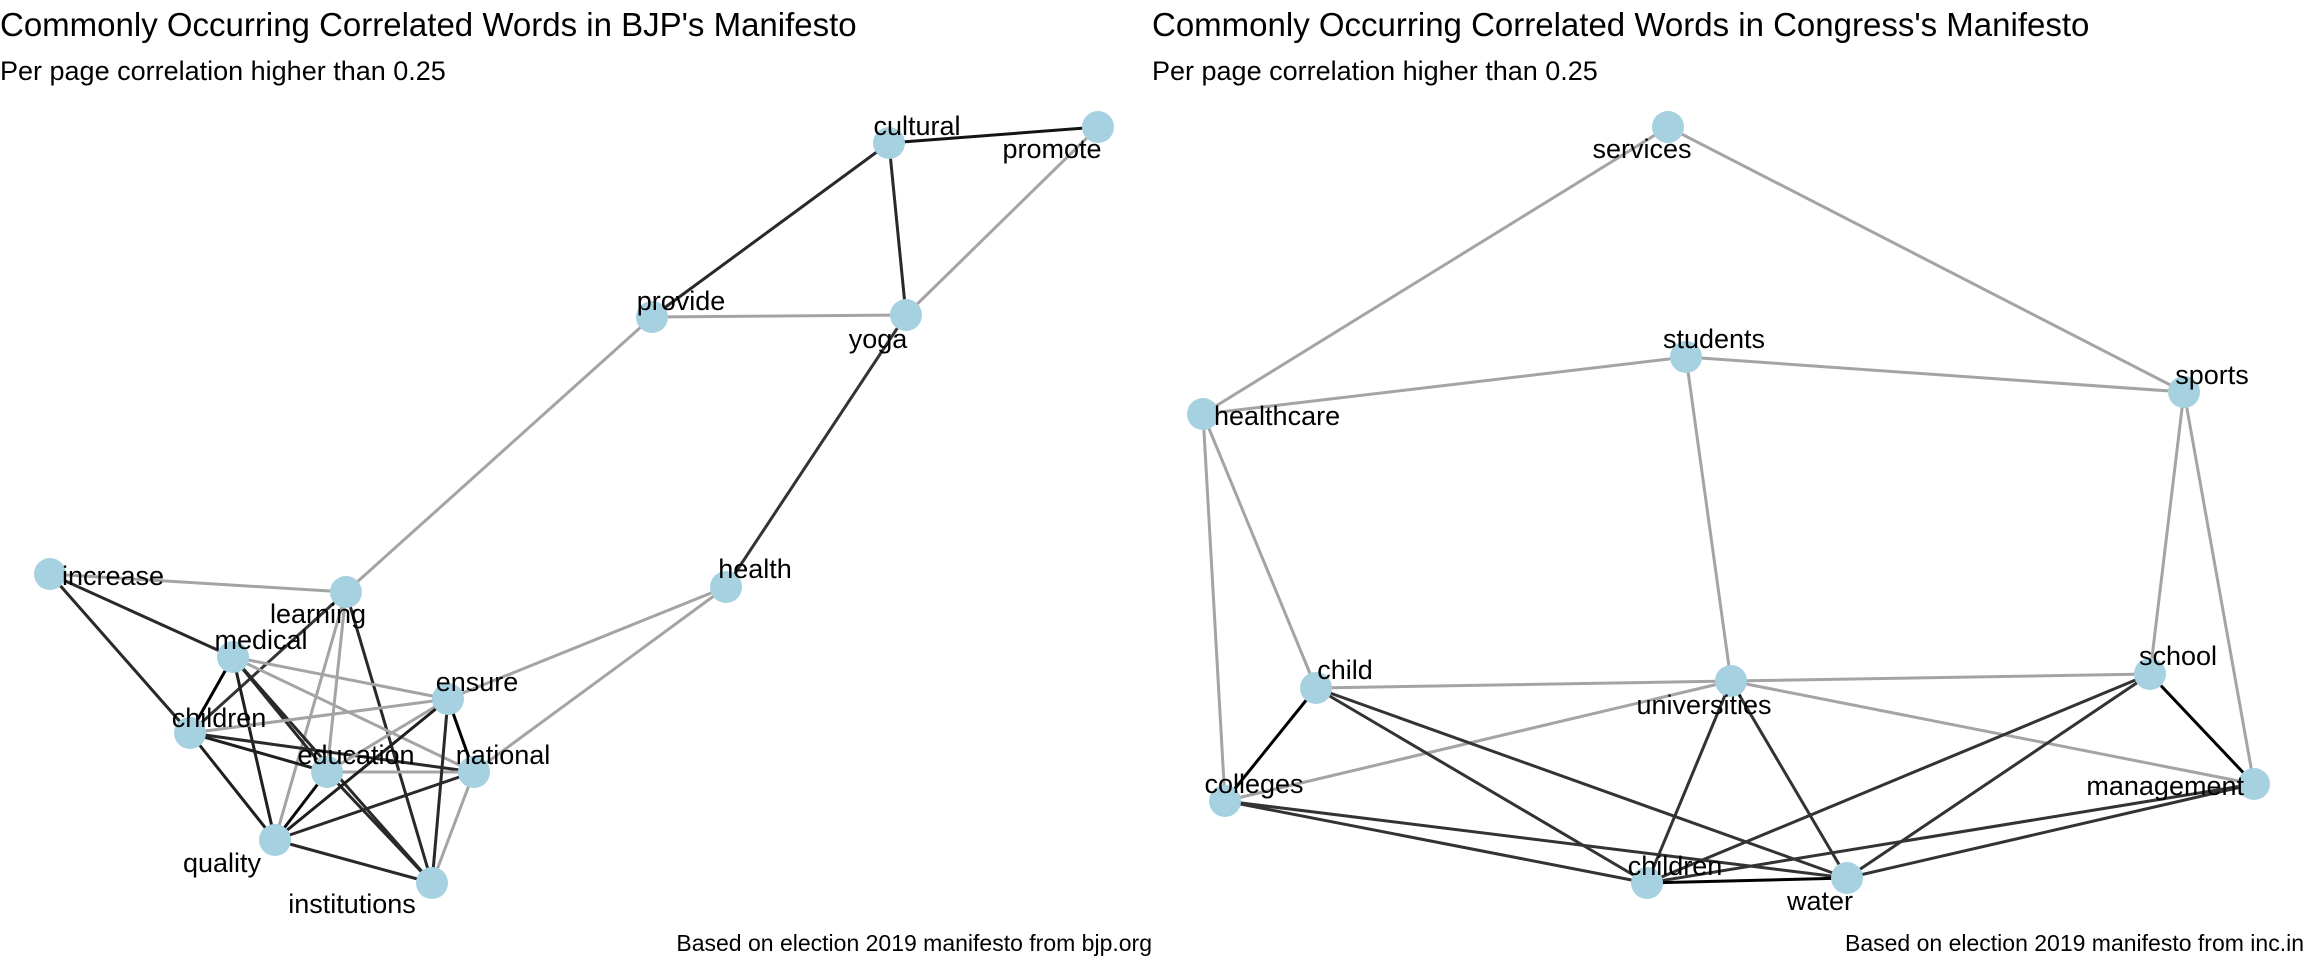 The image size is (2304, 960). I want to click on edge-ensure-quality, so click(361, 769).